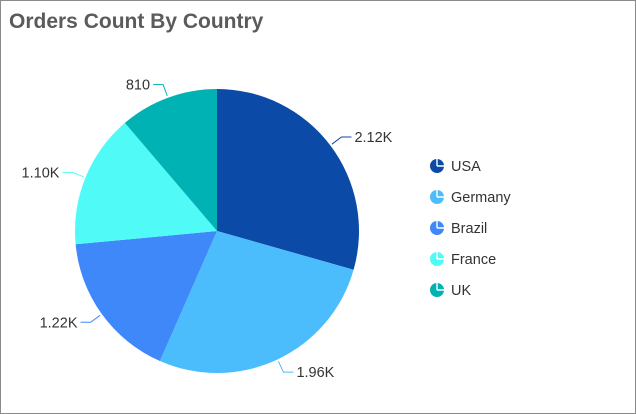 The image size is (636, 414). Describe the element at coordinates (170, 160) in the screenshot. I see `pie-slice-uk` at that location.